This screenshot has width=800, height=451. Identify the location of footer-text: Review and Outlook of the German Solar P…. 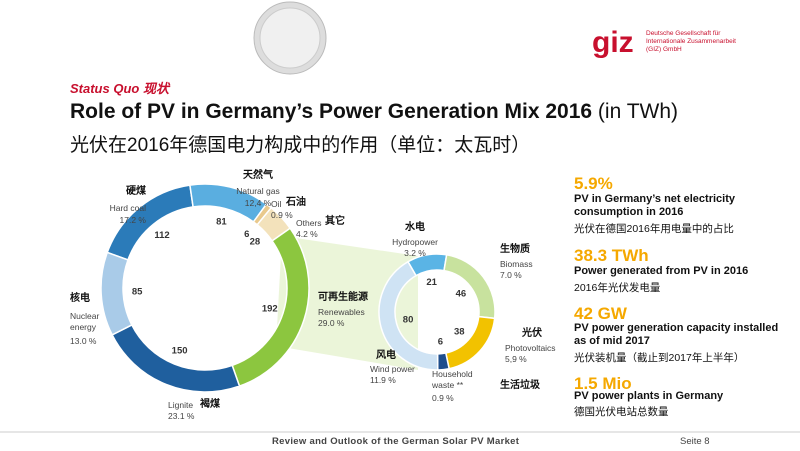
(396, 441).